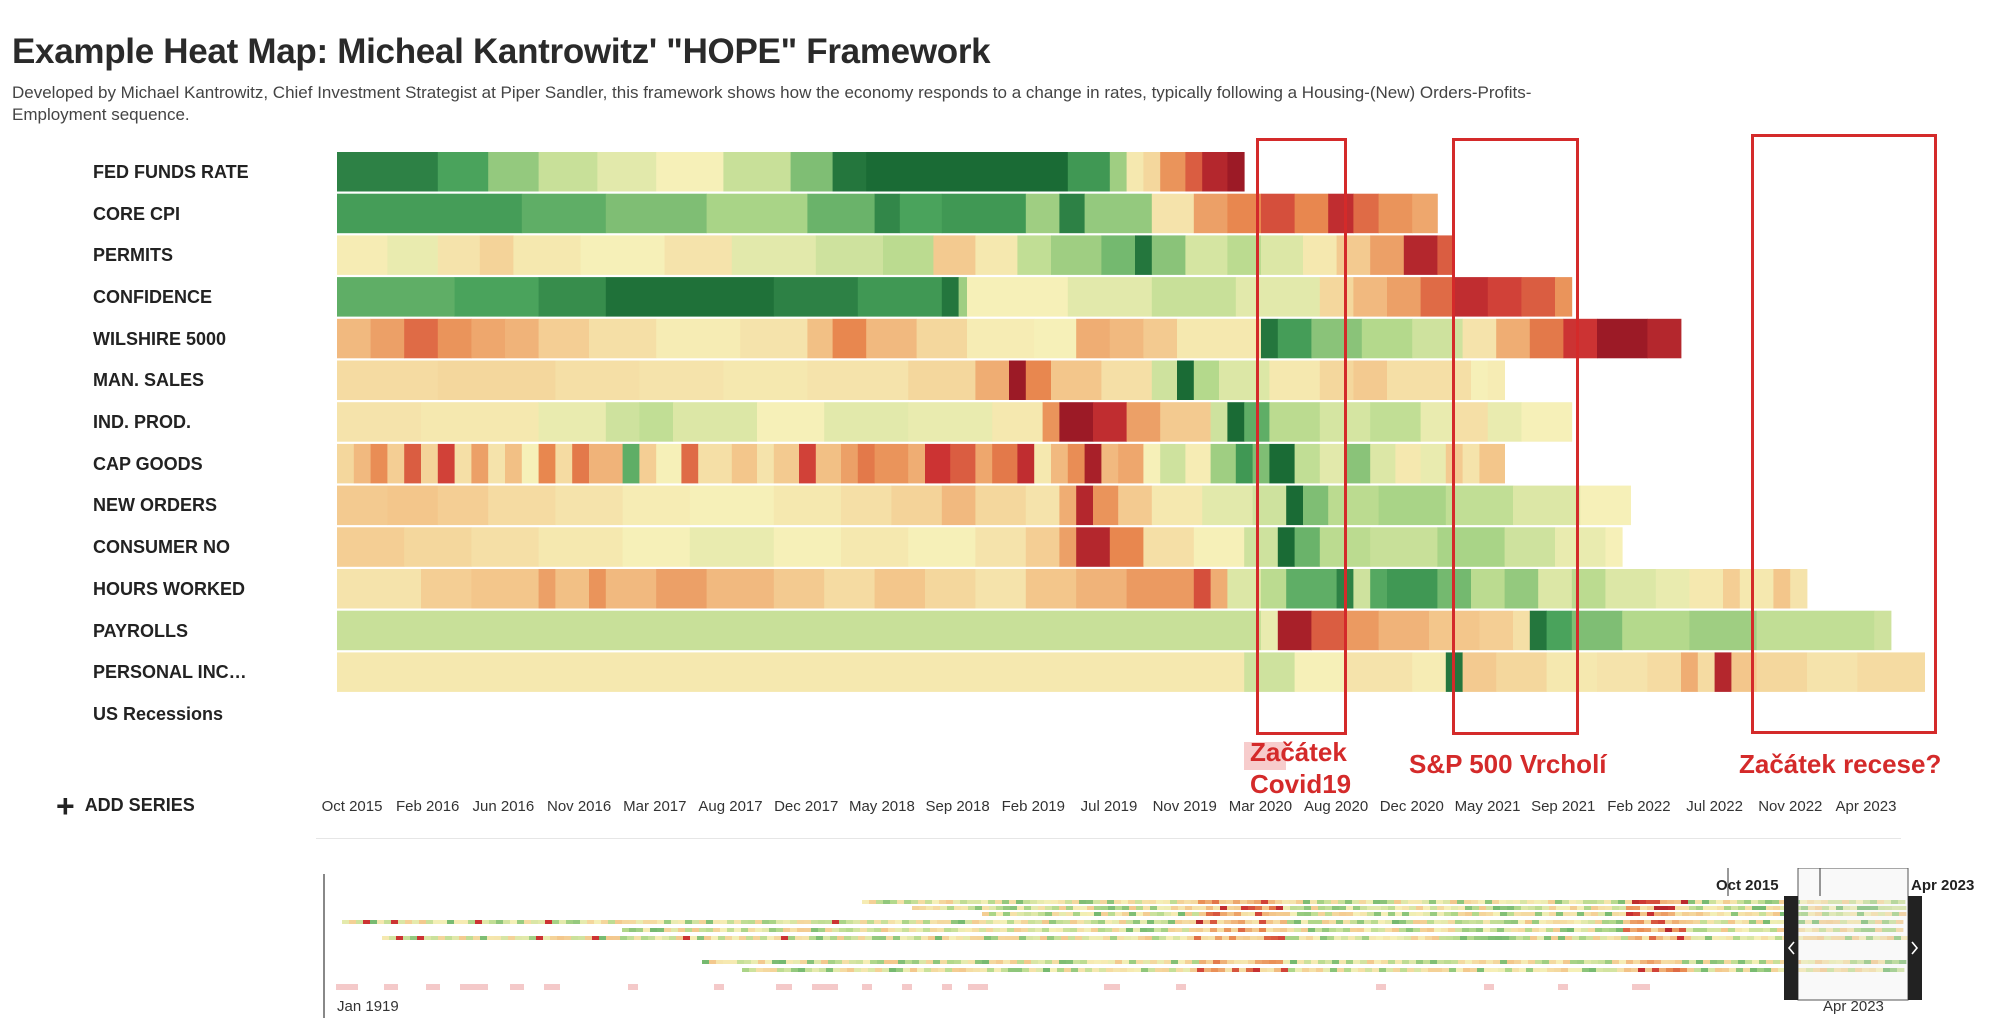 Image resolution: width=1993 pixels, height=1032 pixels. What do you see at coordinates (1791, 948) in the screenshot?
I see `navigator-left-handle` at bounding box center [1791, 948].